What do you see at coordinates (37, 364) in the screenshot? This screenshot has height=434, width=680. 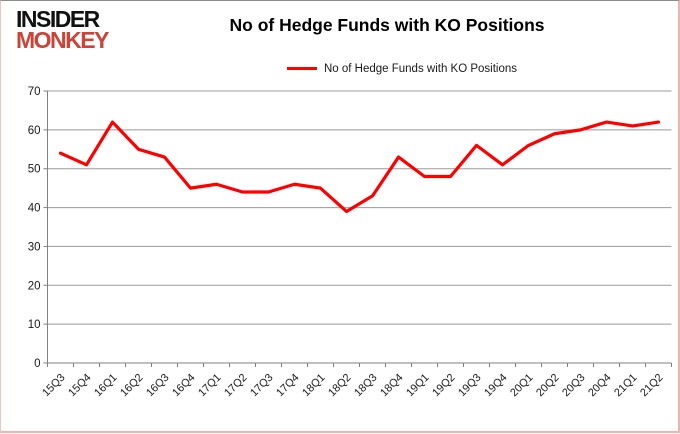 I see `y-tick-label: 0` at bounding box center [37, 364].